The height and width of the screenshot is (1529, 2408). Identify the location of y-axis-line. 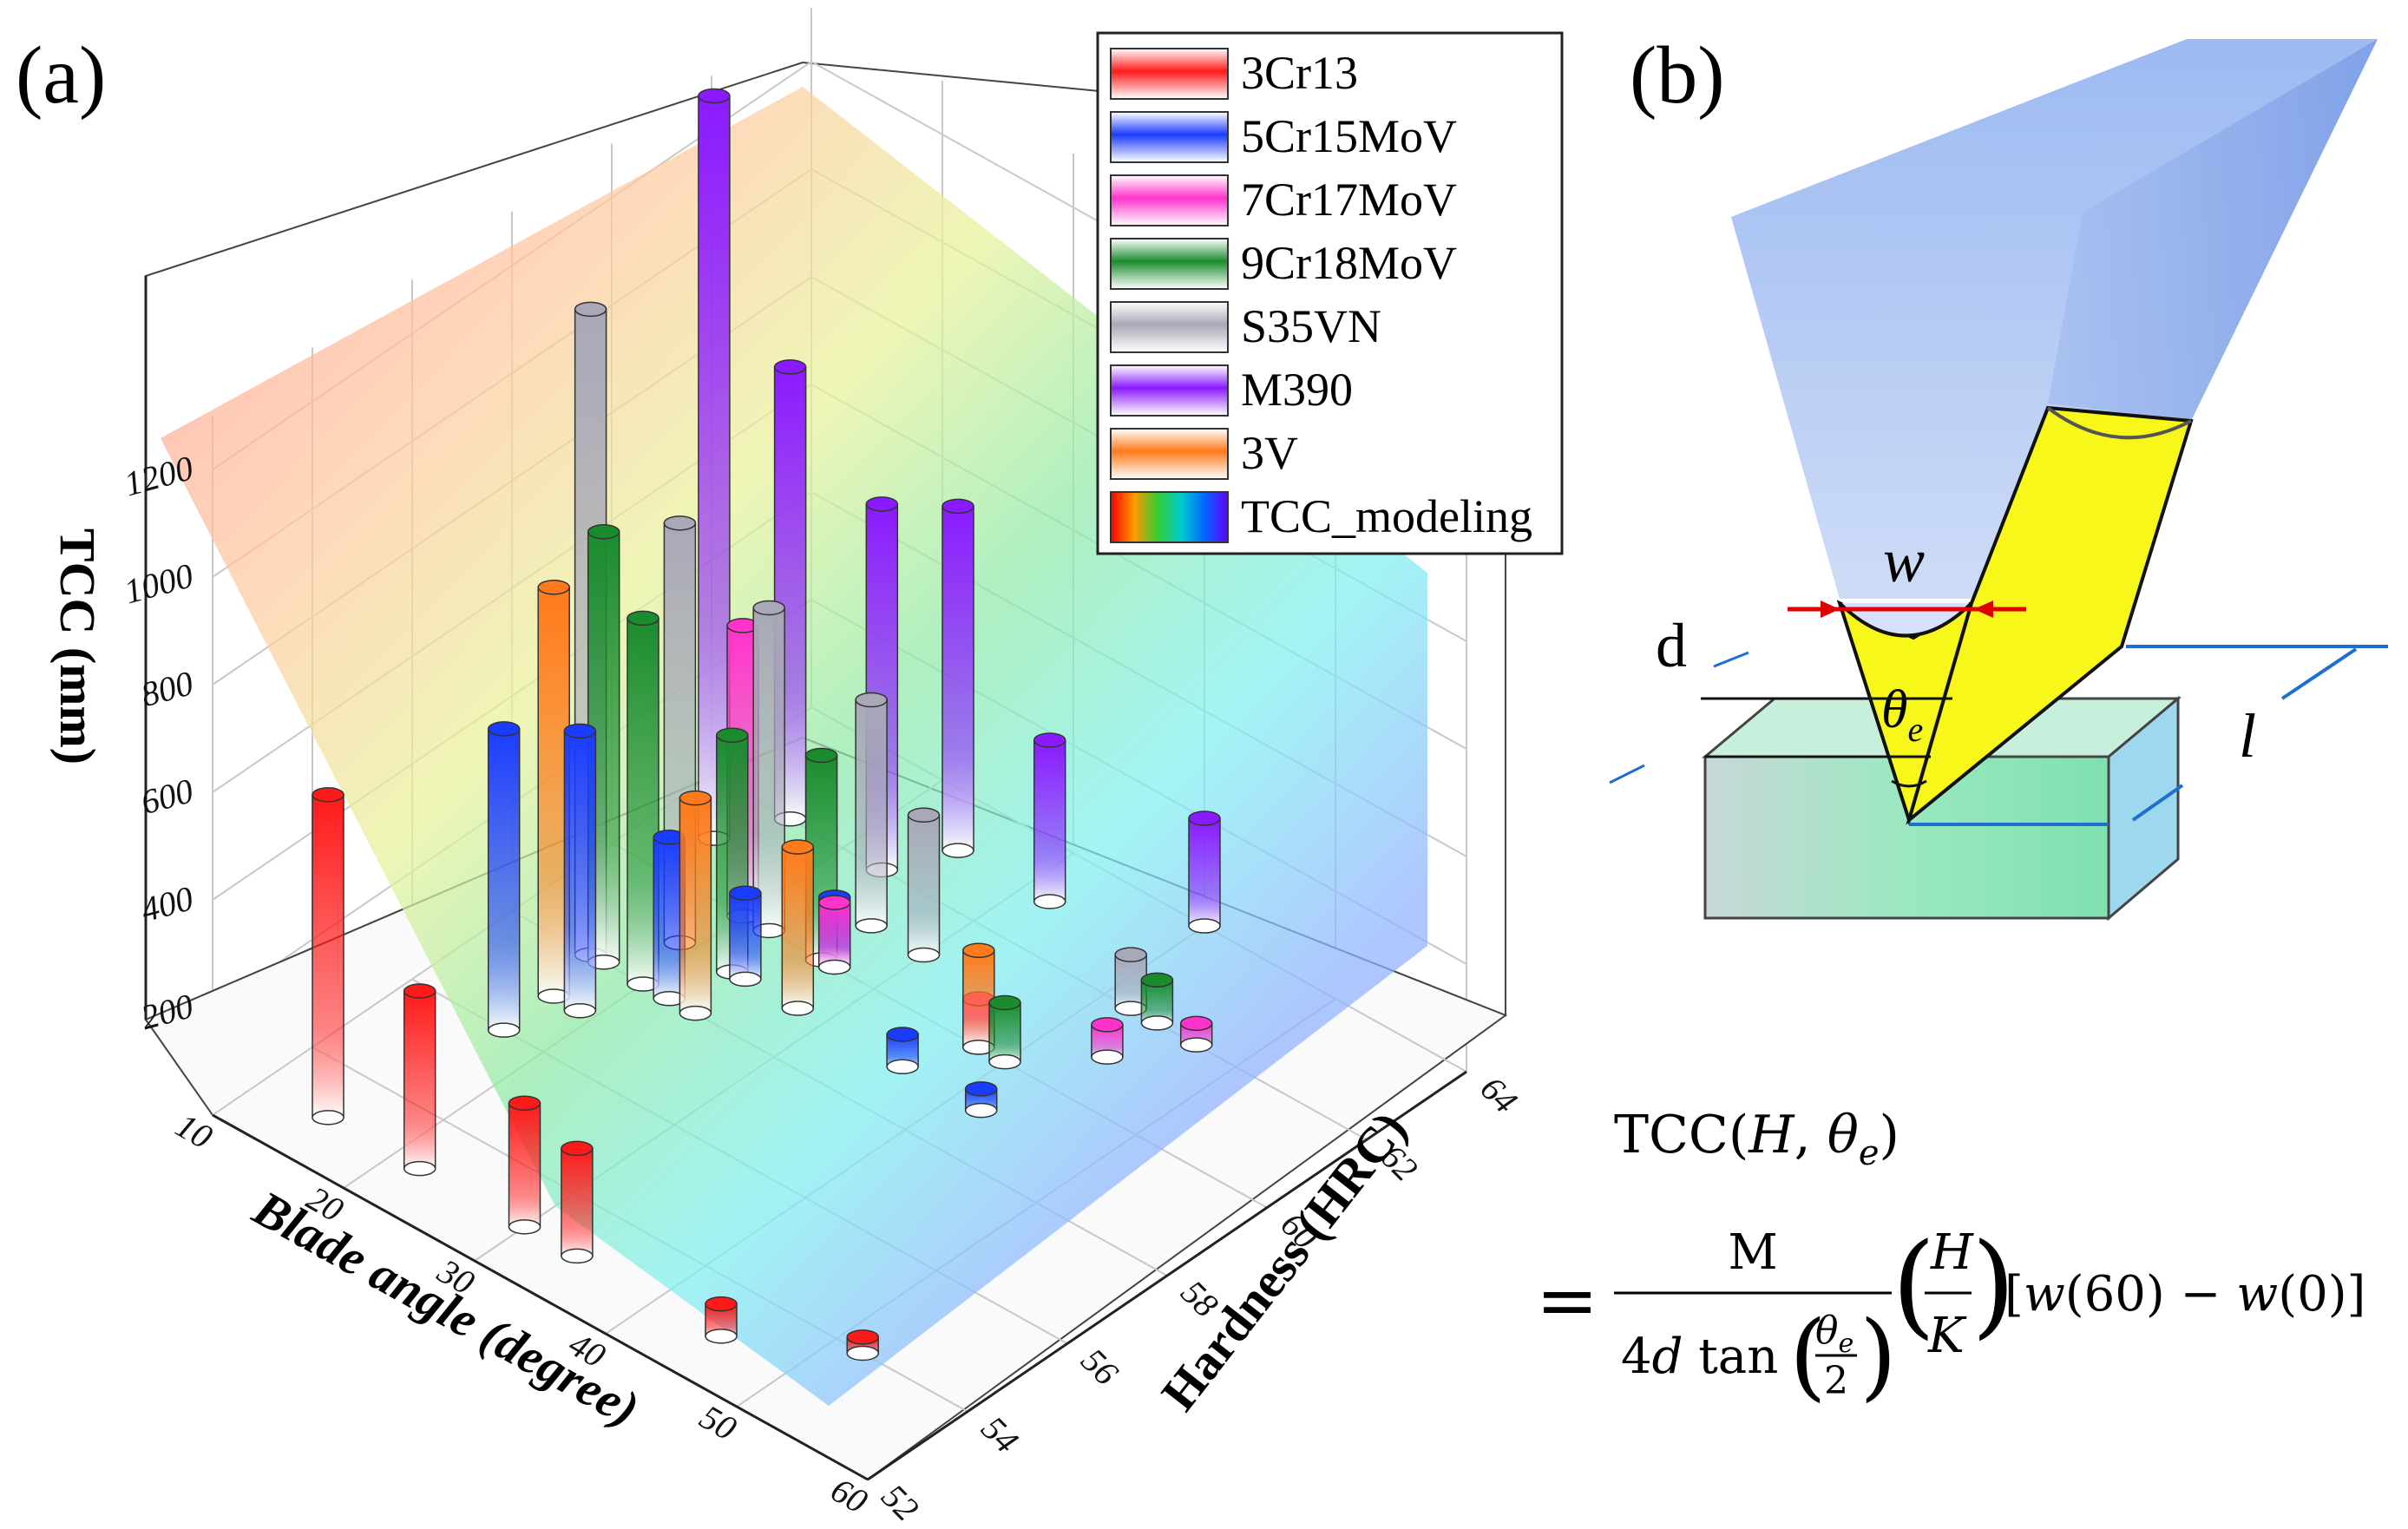
(1167, 1275).